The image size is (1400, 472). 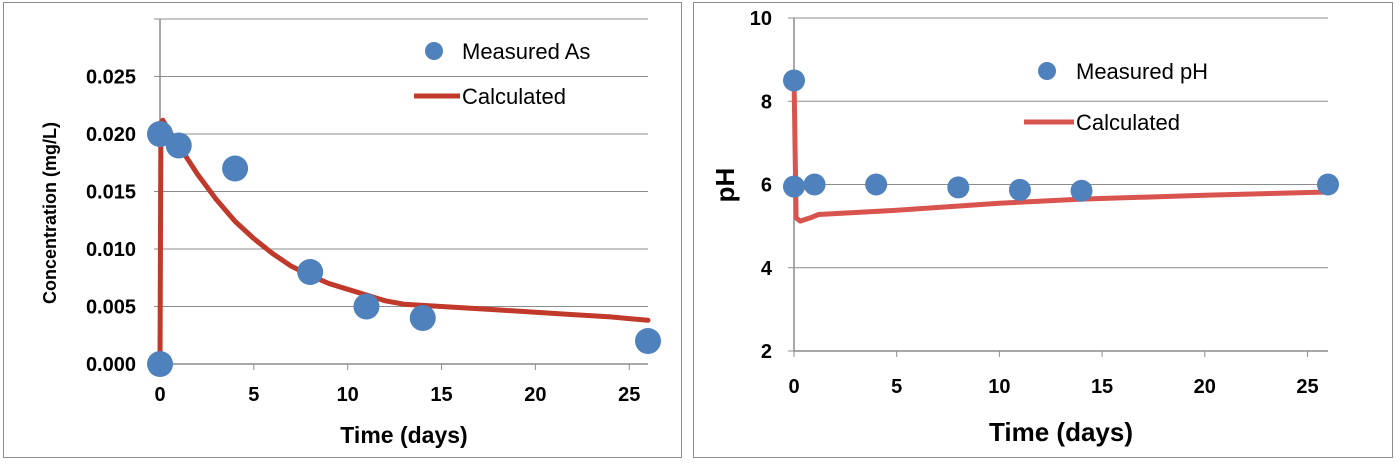 I want to click on legend-label-measured: Measured pH, so click(x=1142, y=71).